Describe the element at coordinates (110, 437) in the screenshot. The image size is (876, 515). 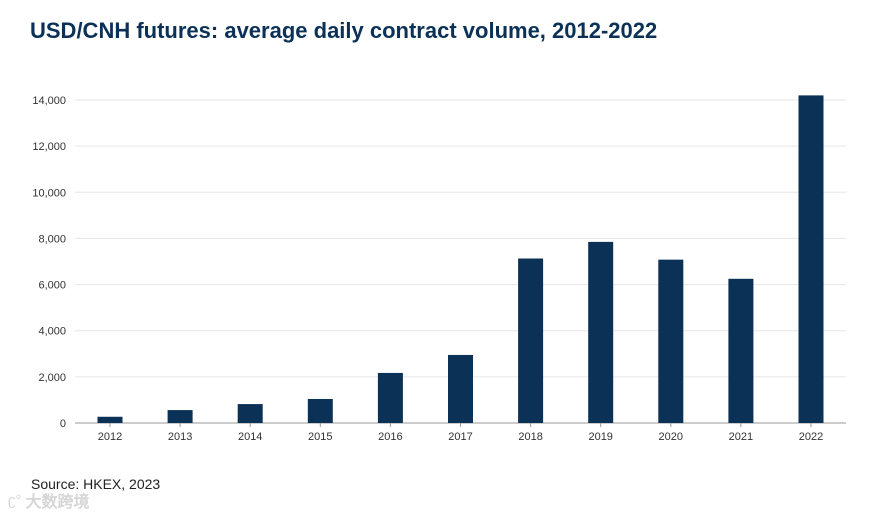
I see `x-tick-label: 2012` at that location.